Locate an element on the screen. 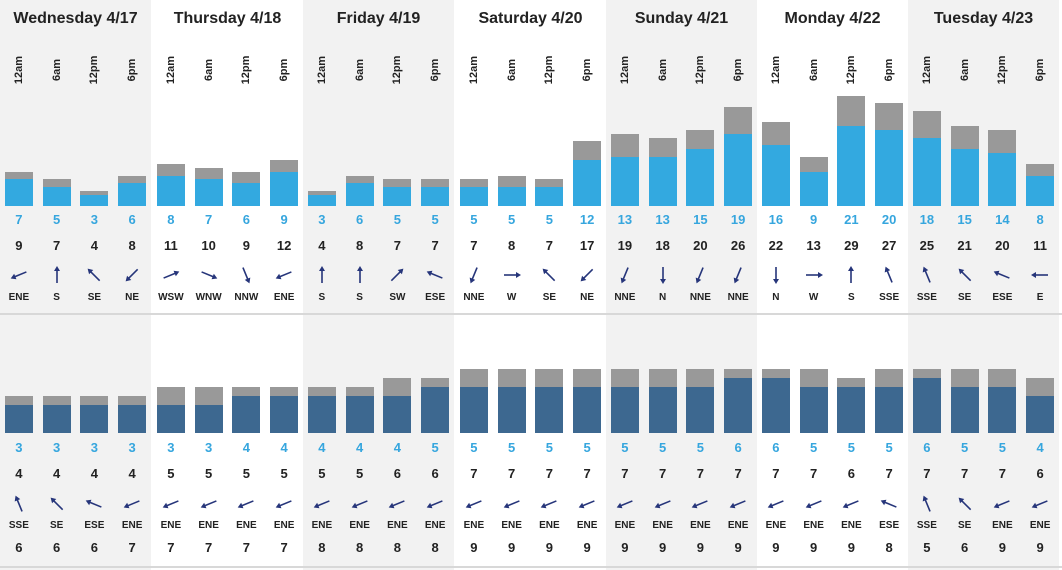 Image resolution: width=1062 pixels, height=570 pixels. wind-speed-value: 21 is located at coordinates (851, 219).